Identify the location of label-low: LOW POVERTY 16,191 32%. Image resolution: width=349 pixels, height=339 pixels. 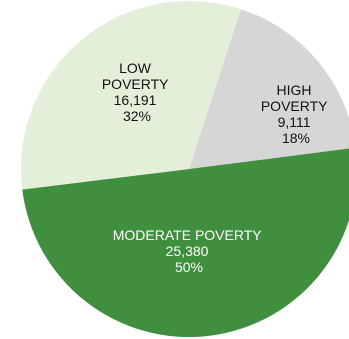
(137, 92).